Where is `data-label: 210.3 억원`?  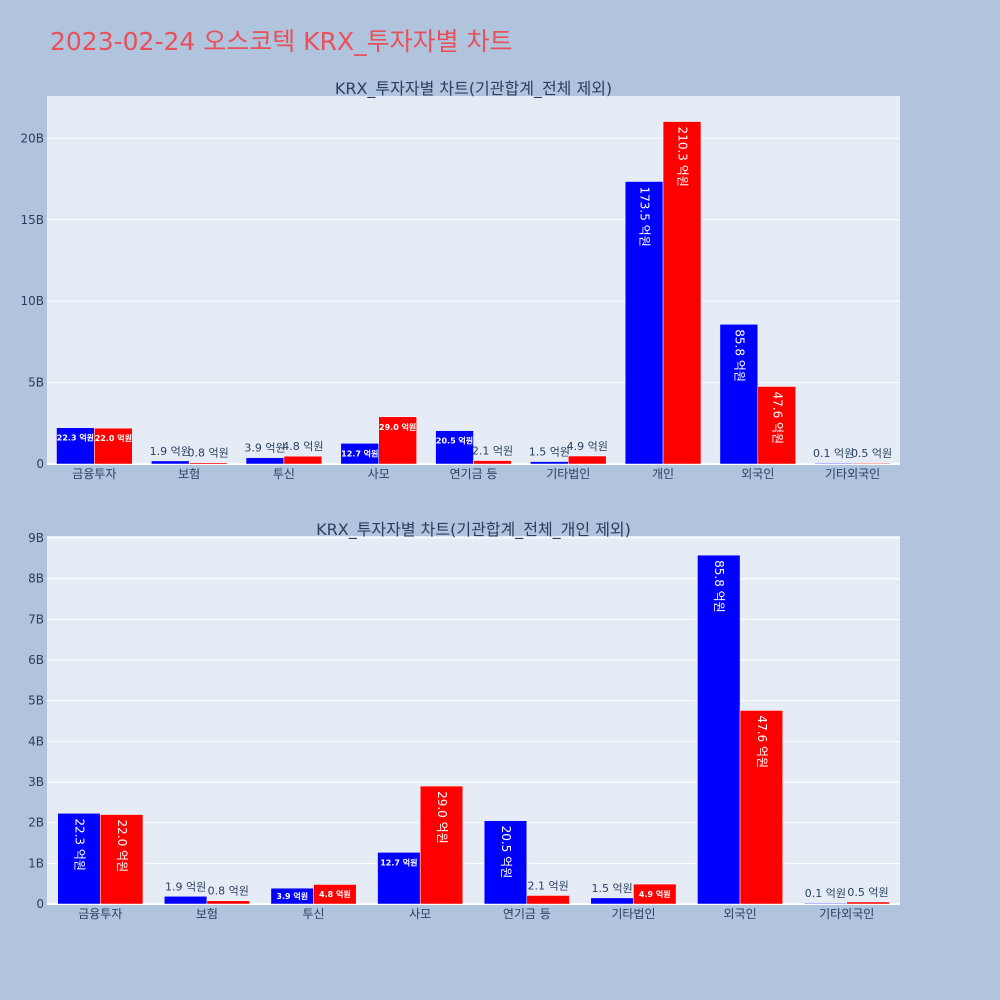
data-label: 210.3 억원 is located at coordinates (683, 157).